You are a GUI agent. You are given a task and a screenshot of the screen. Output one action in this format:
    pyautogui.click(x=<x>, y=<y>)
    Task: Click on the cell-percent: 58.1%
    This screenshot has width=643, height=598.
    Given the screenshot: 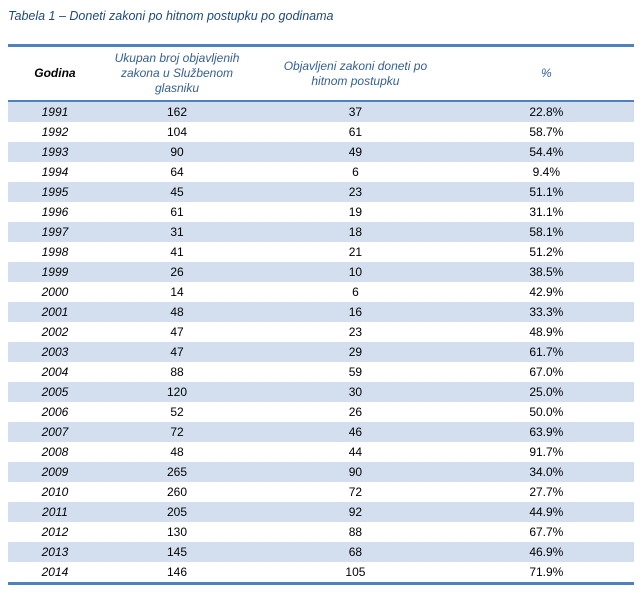 What is the action you would take?
    pyautogui.click(x=546, y=232)
    